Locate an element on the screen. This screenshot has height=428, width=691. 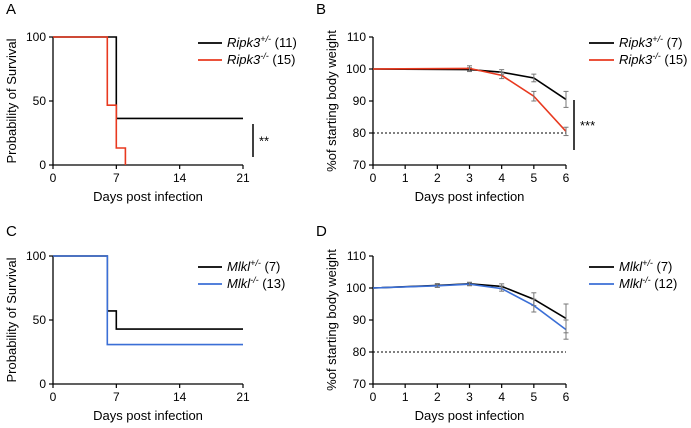
panel-letter: C is located at coordinates (11, 231).